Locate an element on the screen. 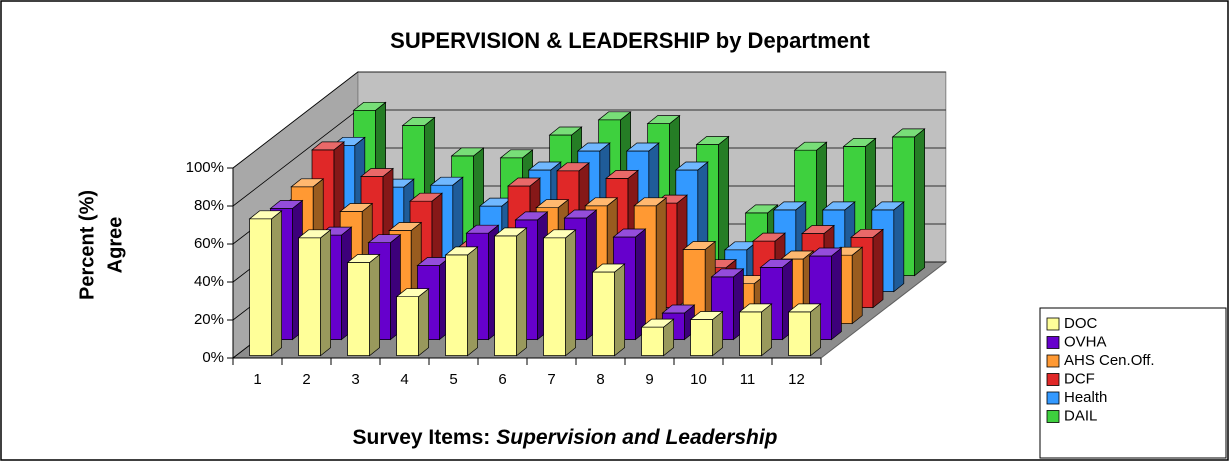  y-tick-label: 20% is located at coordinates (209, 319).